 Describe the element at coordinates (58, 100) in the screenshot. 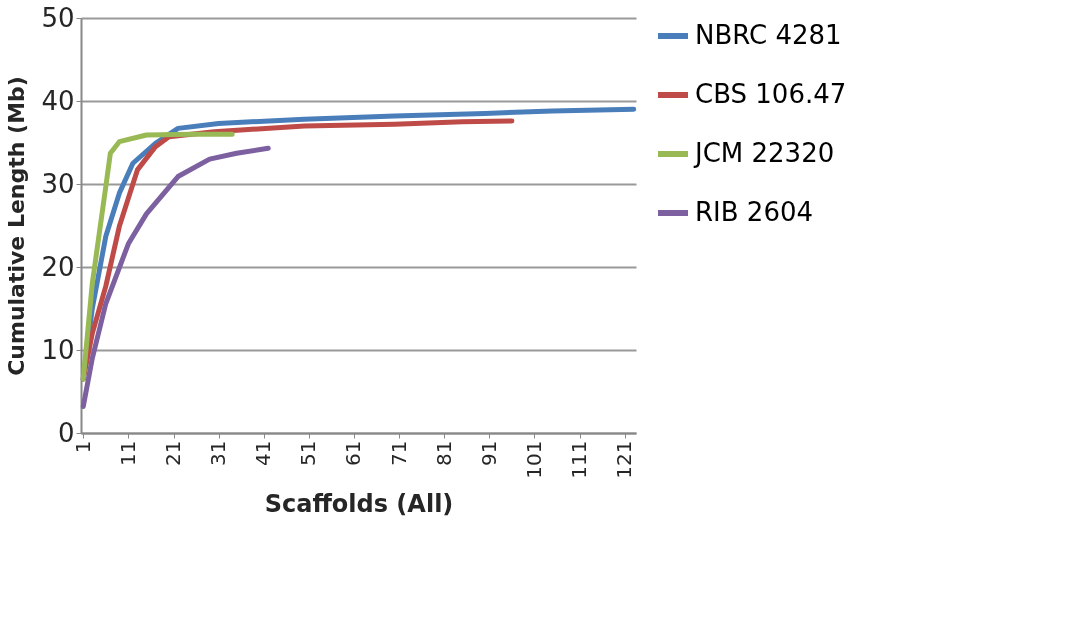

I see `y-tick-label: 40` at that location.